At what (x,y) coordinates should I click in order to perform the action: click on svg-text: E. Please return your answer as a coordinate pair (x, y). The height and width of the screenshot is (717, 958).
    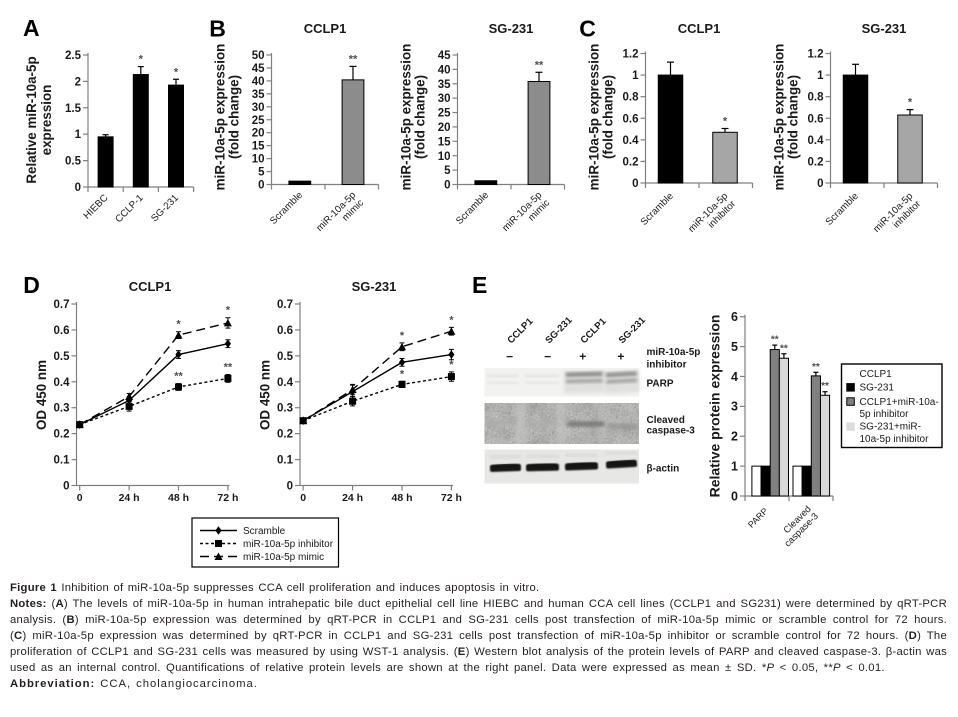
    Looking at the image, I should click on (479, 285).